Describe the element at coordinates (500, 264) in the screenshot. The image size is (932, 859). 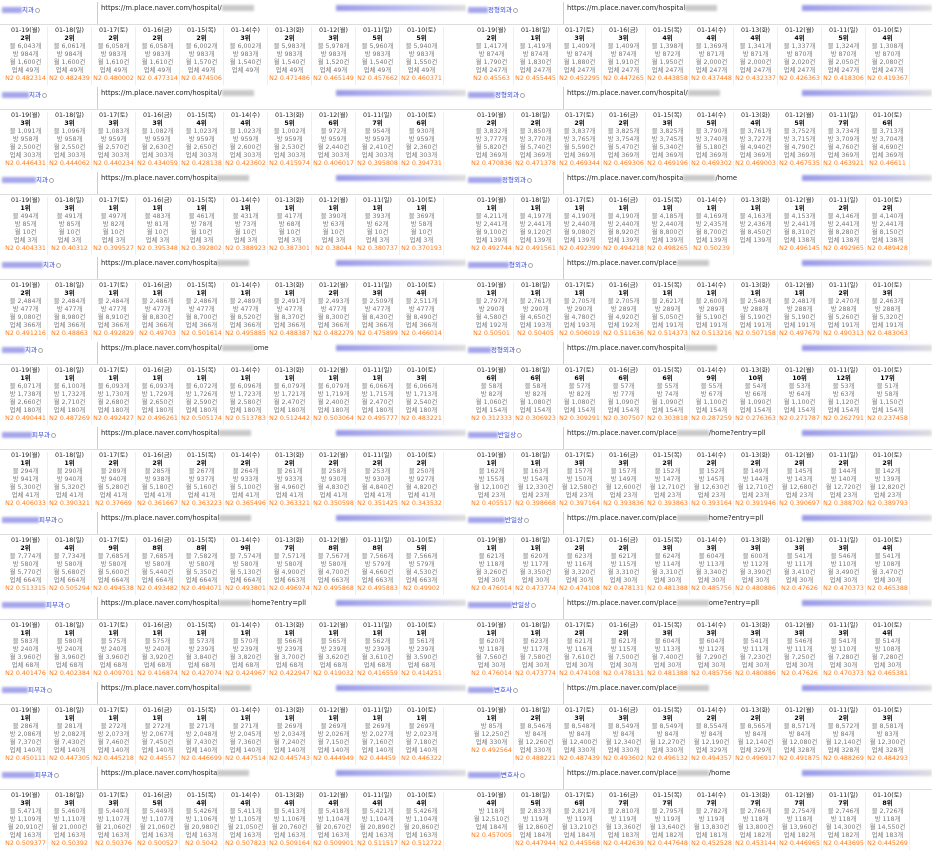
I see `place-name-link: 형외과` at that location.